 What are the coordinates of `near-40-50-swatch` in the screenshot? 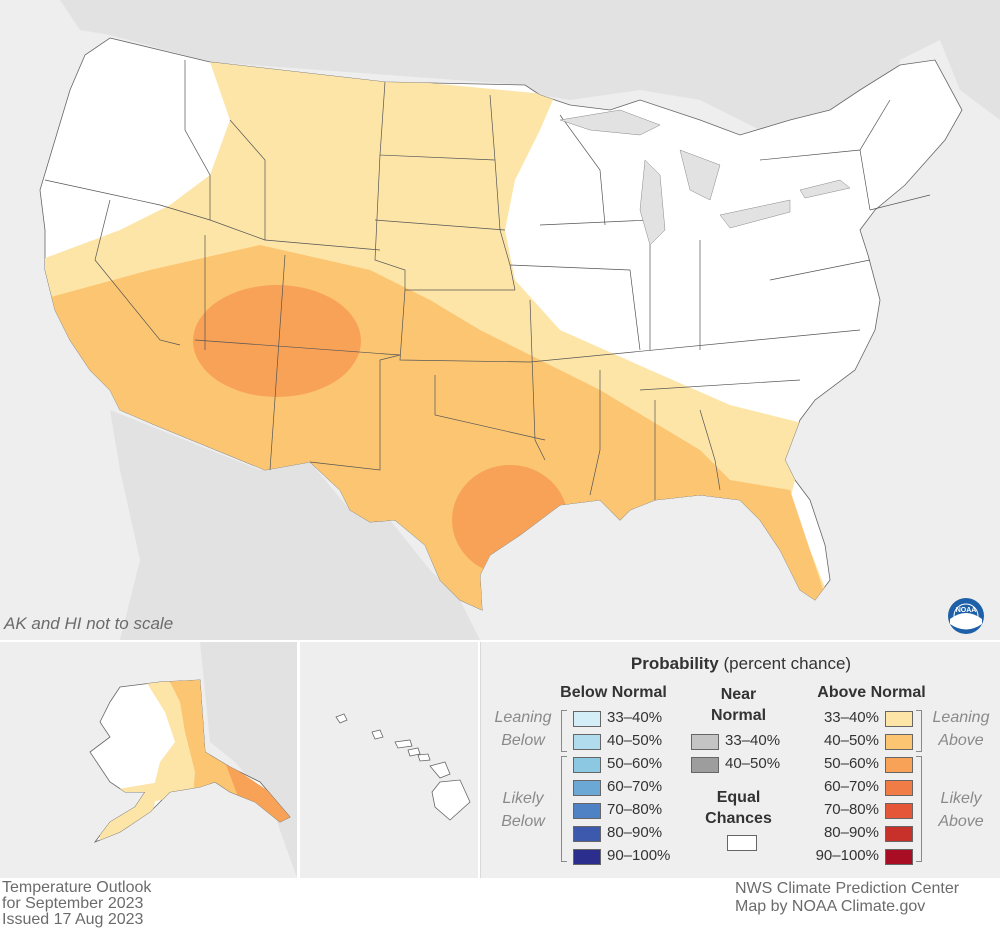 It's located at (705, 765).